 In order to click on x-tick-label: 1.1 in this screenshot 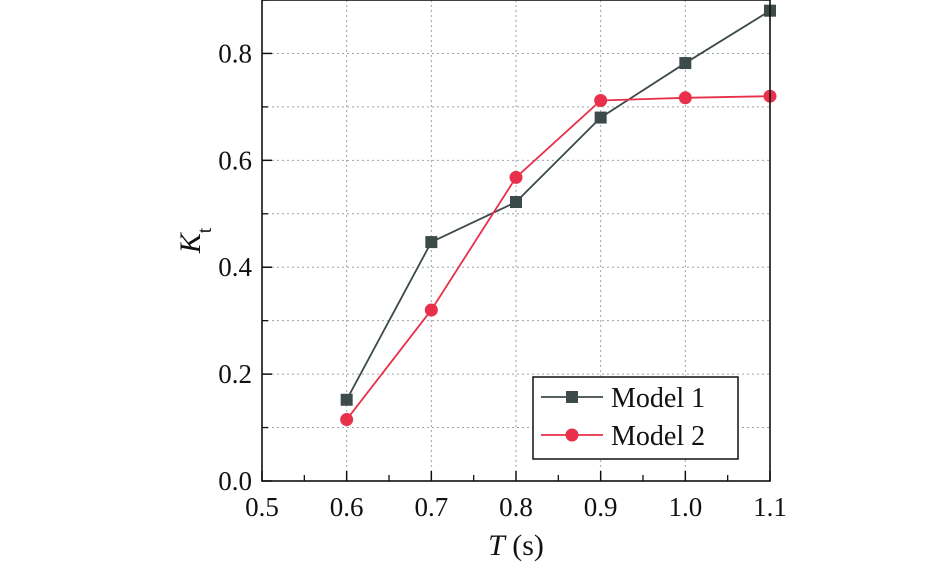, I will do `click(770, 507)`.